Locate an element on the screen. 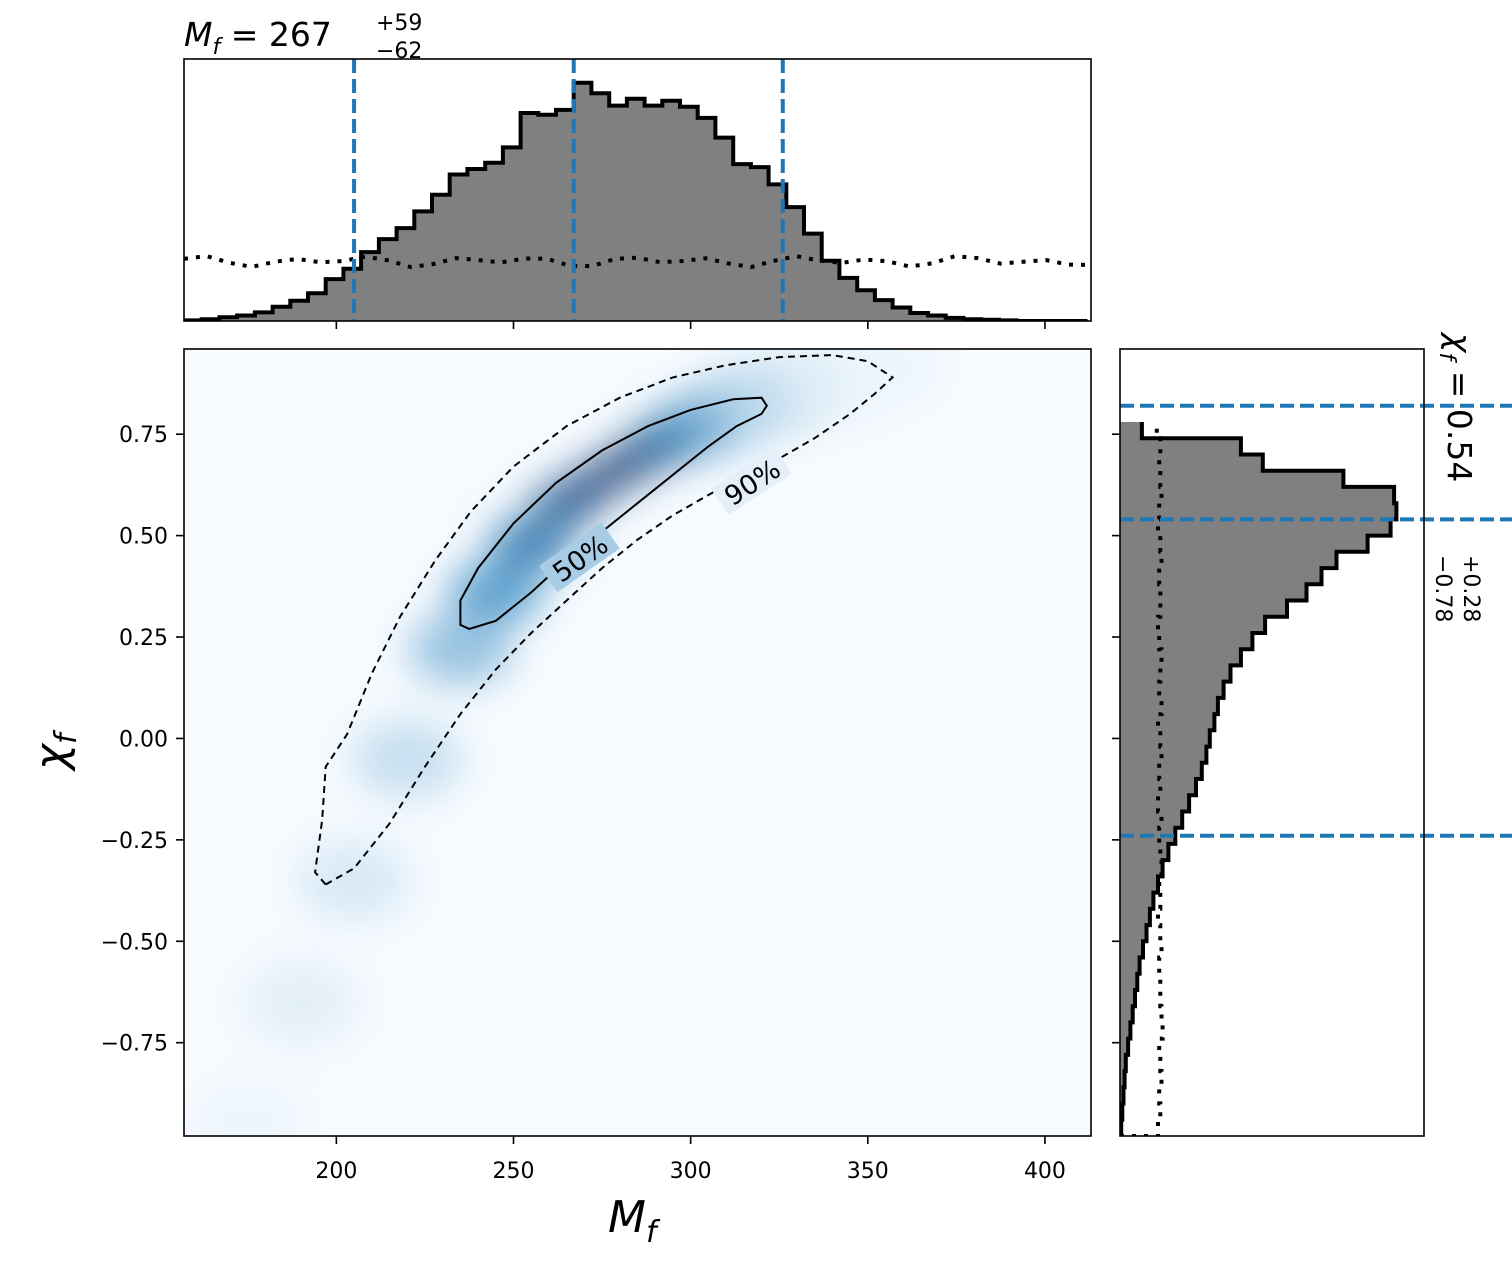 Image resolution: width=1512 pixels, height=1264 pixels. right-panel-frame is located at coordinates (1272, 742).